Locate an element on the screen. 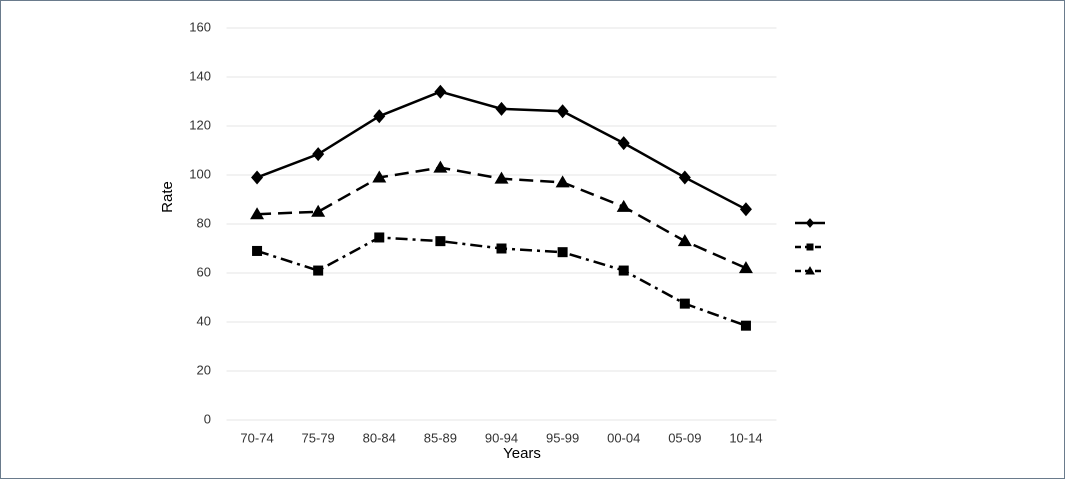 The image size is (1065, 479). y-tick-label: 80 is located at coordinates (204, 222).